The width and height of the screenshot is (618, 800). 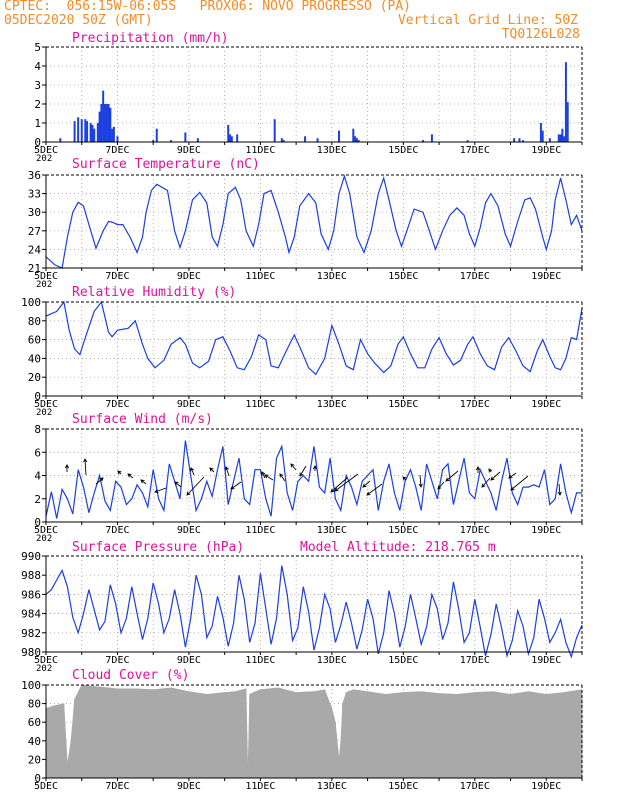 What do you see at coordinates (35, 249) in the screenshot?
I see `y-tick-label: 24` at bounding box center [35, 249].